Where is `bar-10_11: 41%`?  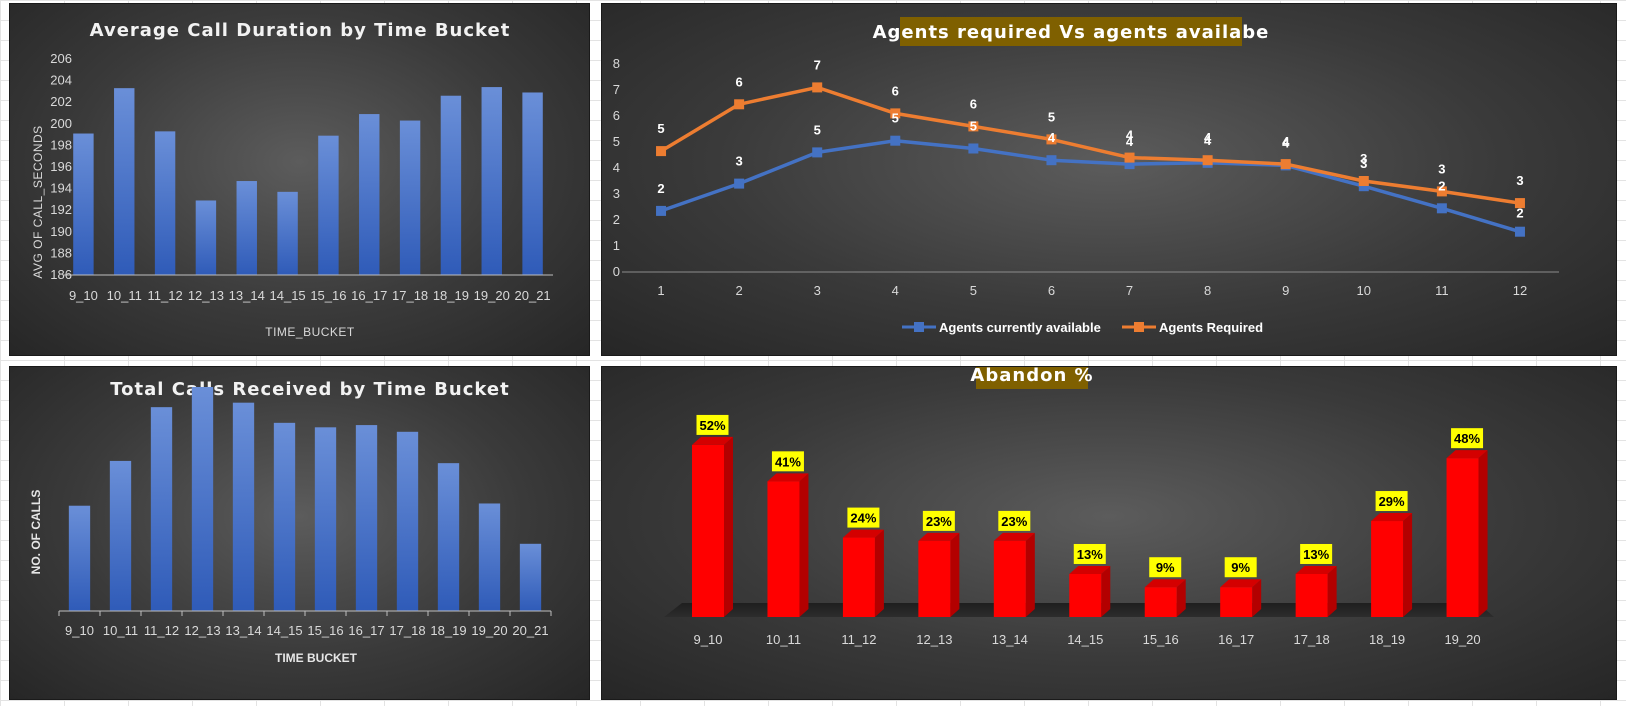
bar-10_11: 41% is located at coordinates (788, 534).